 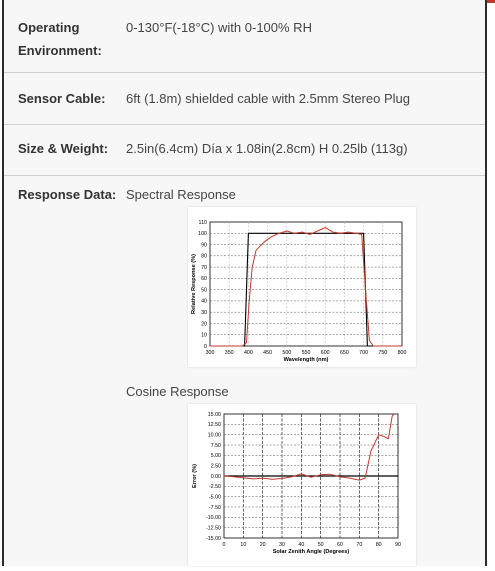 What do you see at coordinates (215, 487) in the screenshot?
I see `y-tick-label: -2.50` at bounding box center [215, 487].